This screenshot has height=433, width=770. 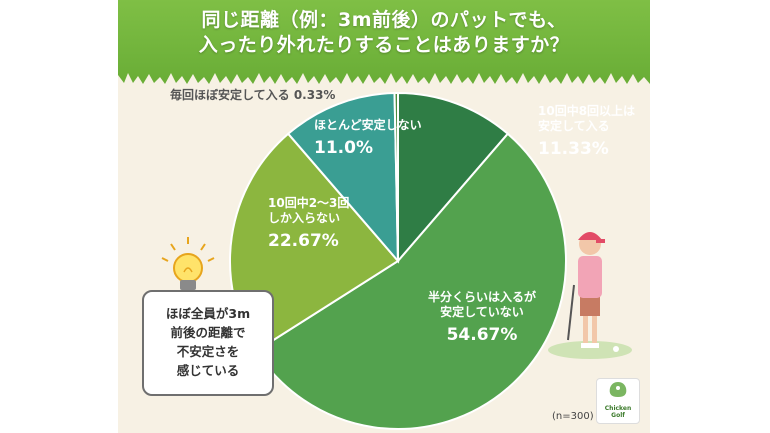 I want to click on callout-line-1: ほぼ全員が3m, so click(x=208, y=313).